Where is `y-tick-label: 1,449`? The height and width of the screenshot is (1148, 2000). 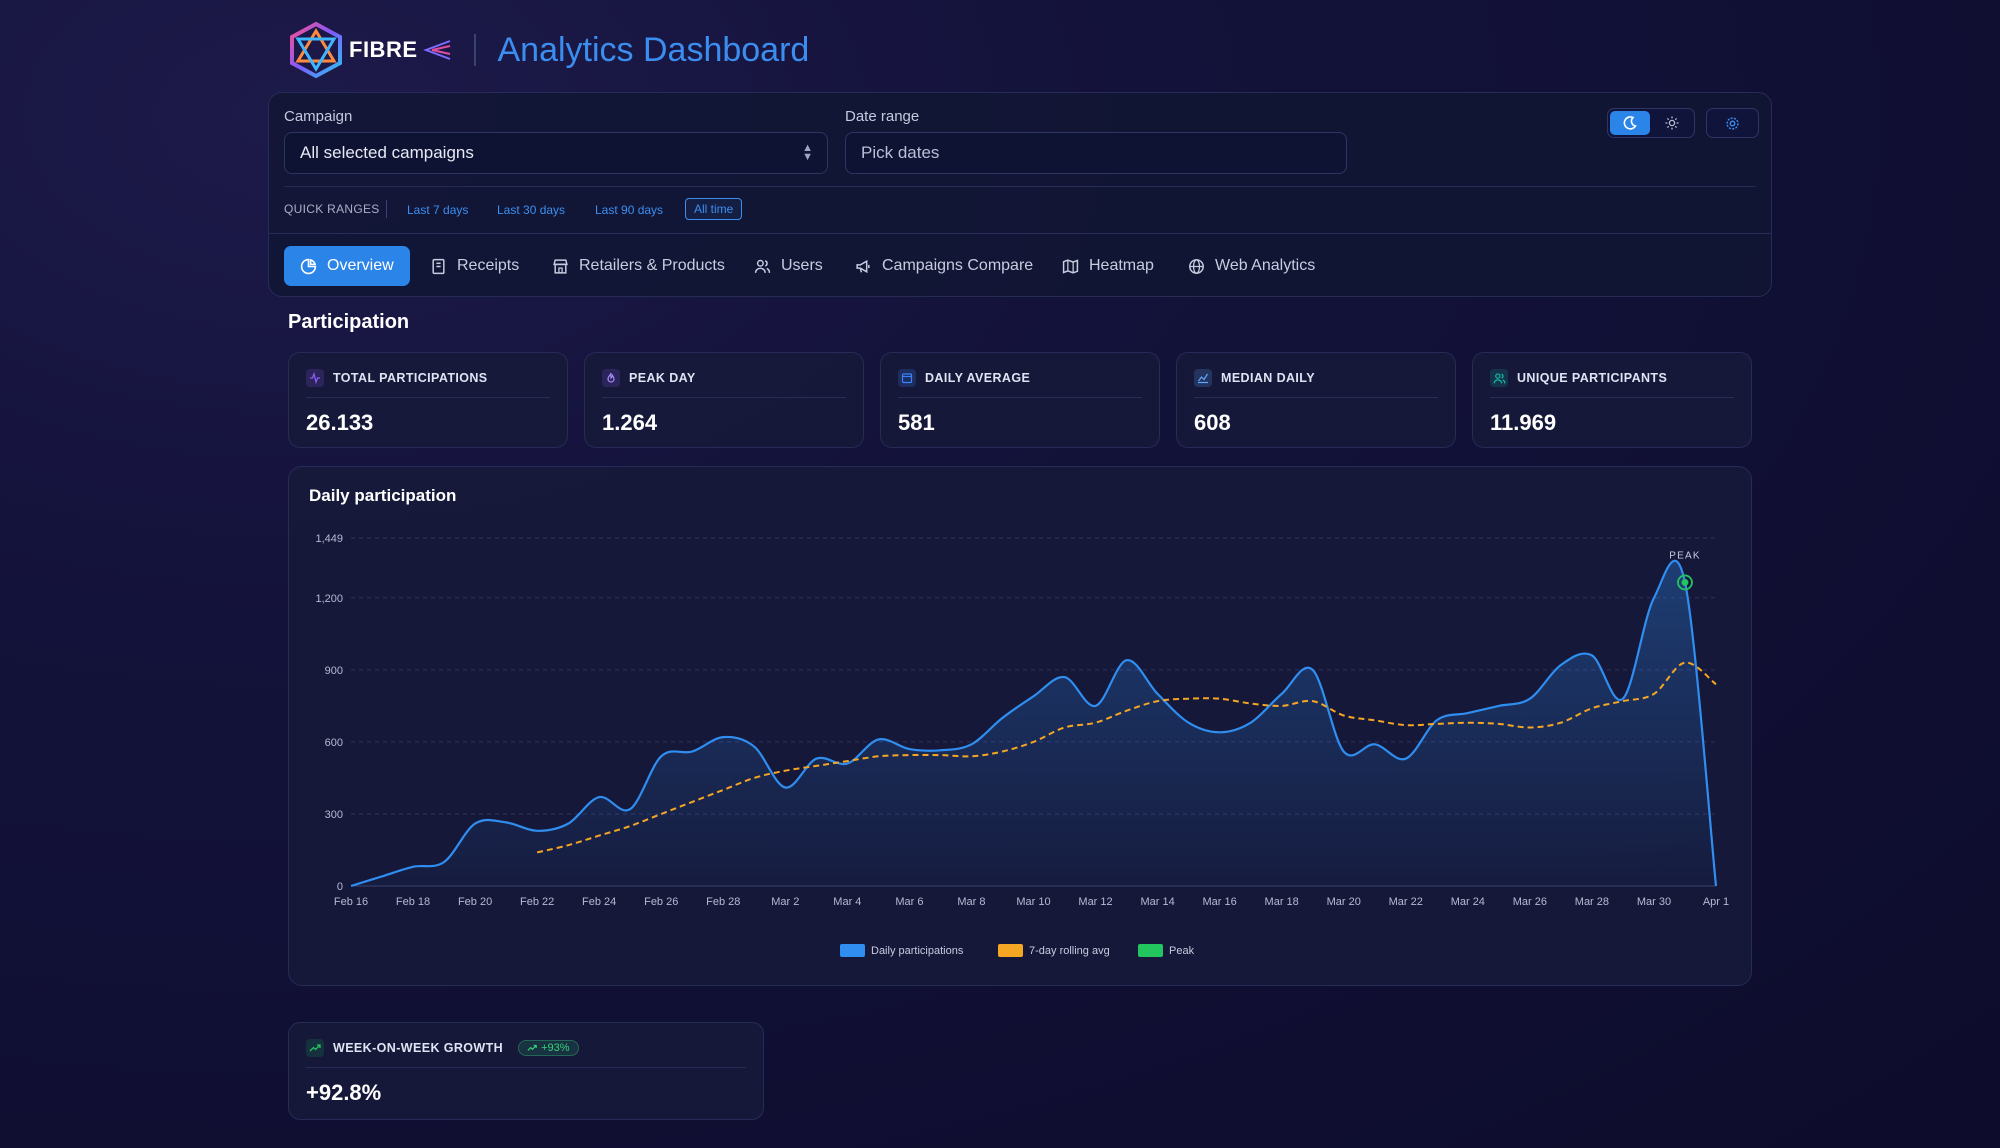
y-tick-label: 1,449 is located at coordinates (329, 539).